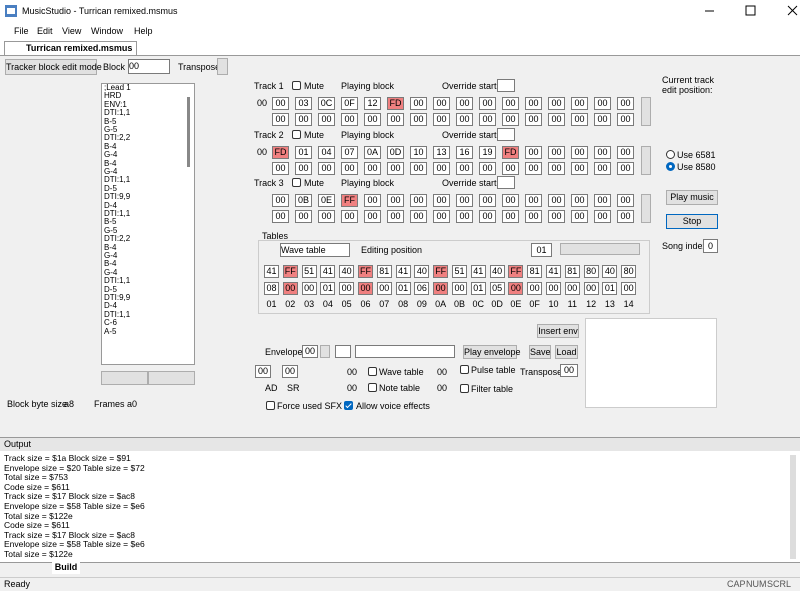 This screenshot has width=800, height=591. What do you see at coordinates (696, 155) in the screenshot?
I see `sid-option: Use 6581` at bounding box center [696, 155].